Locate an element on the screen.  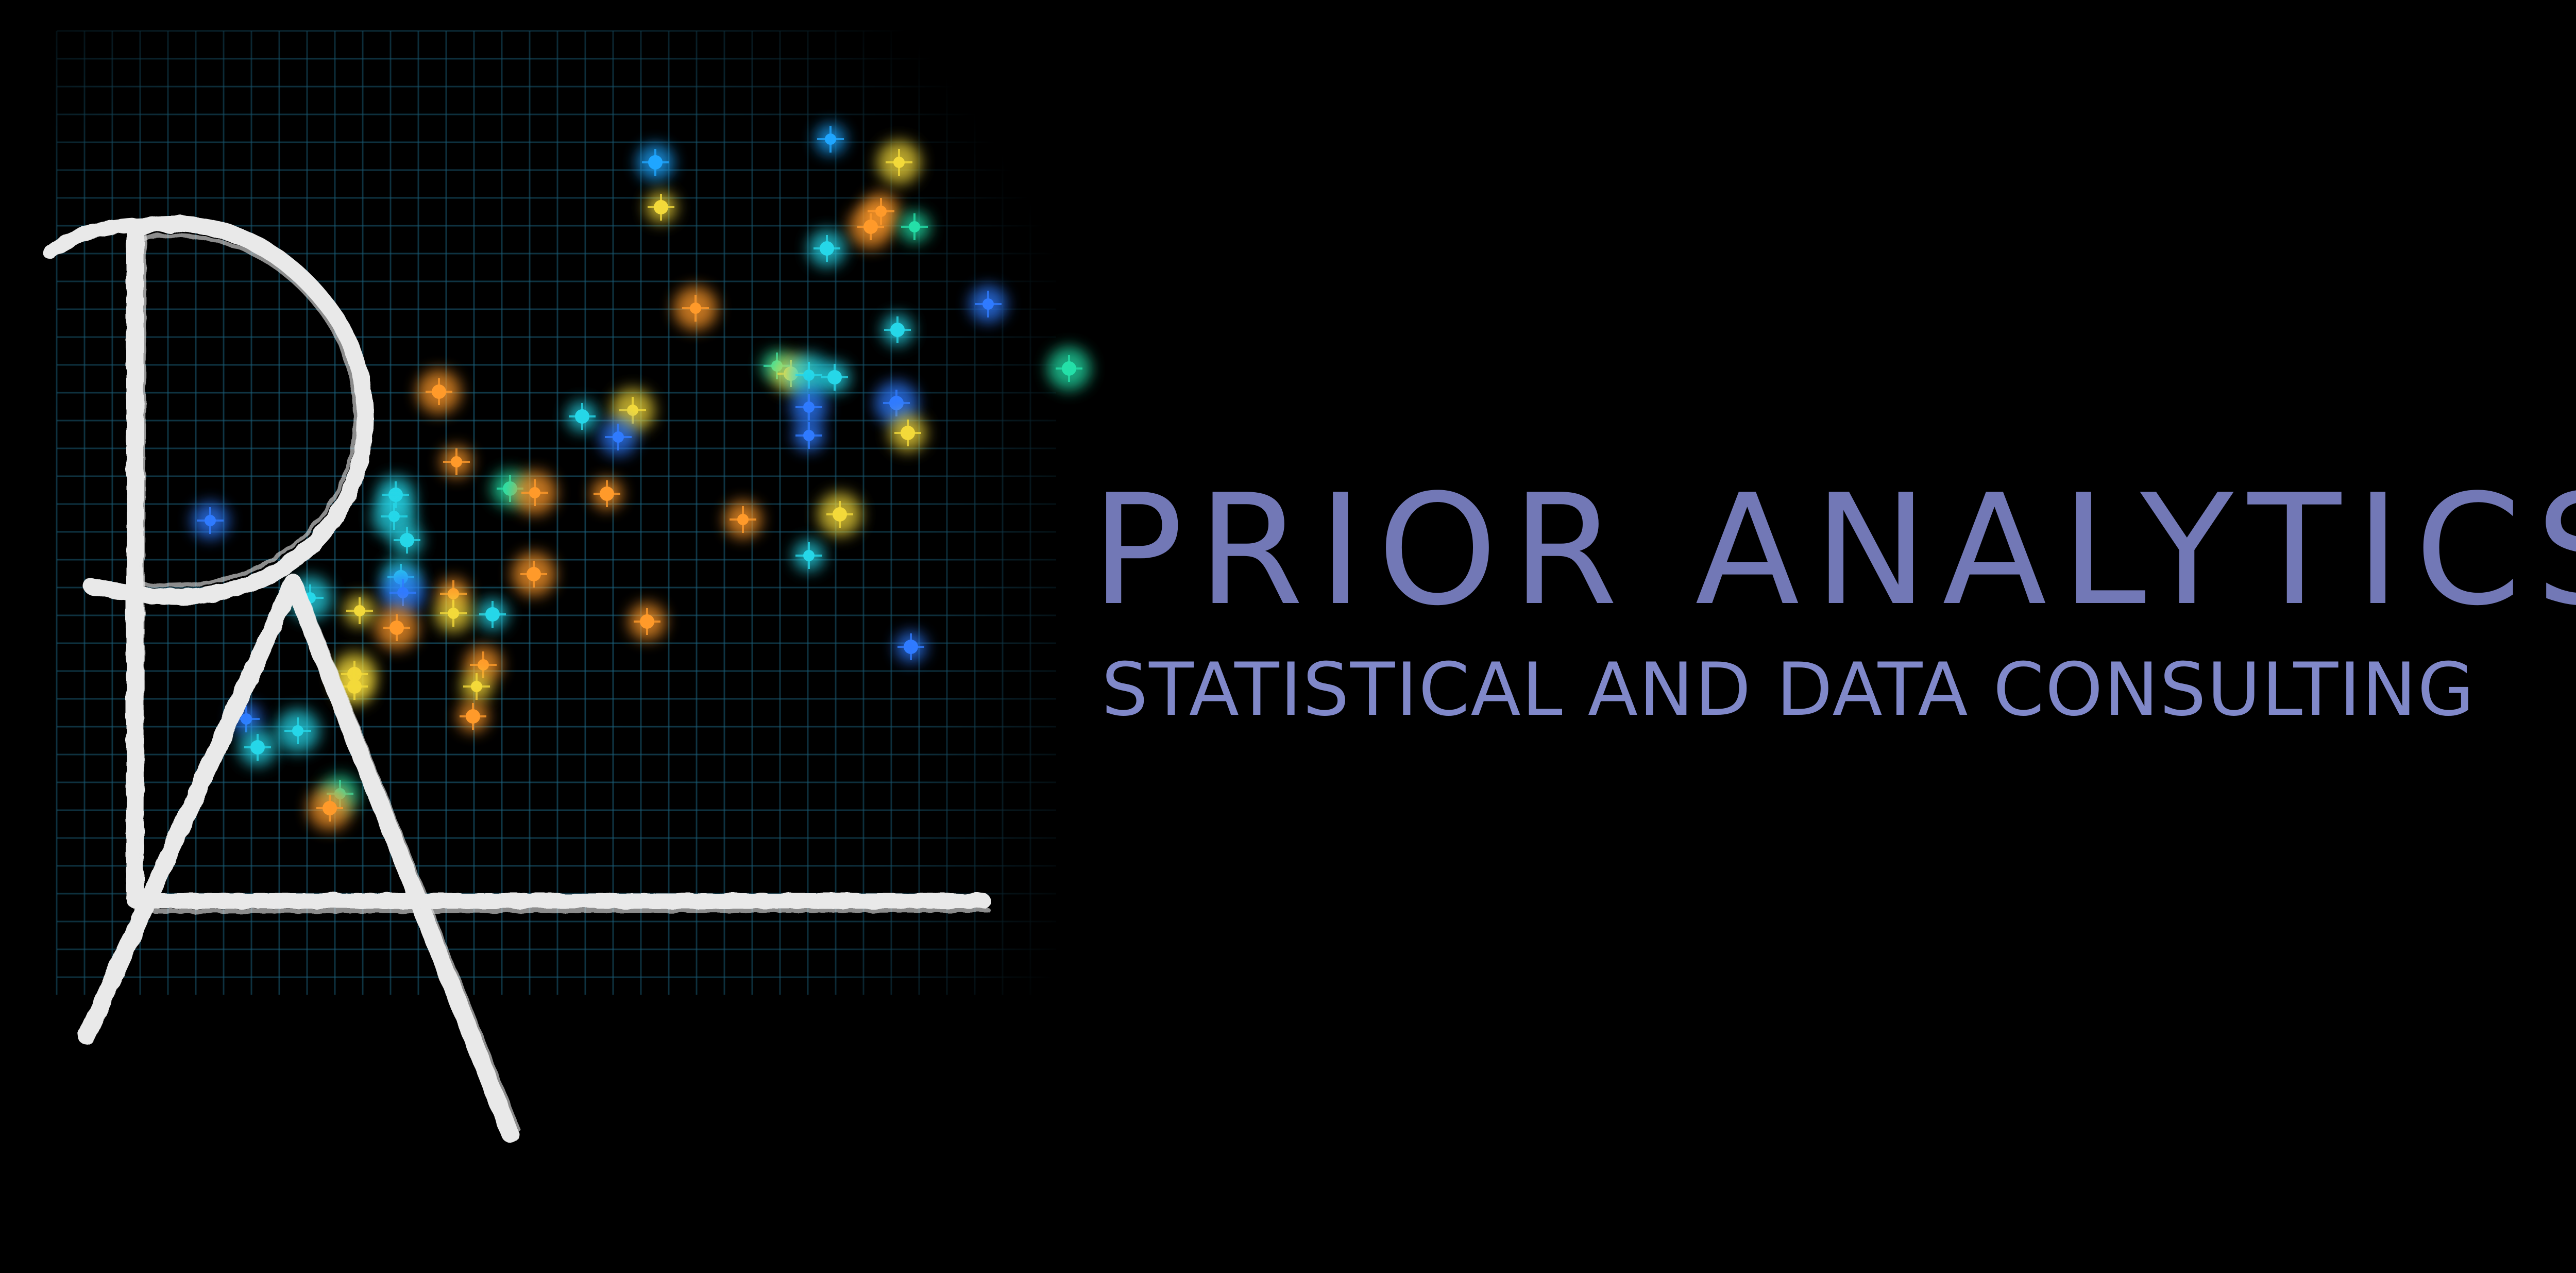
letter-a-right-stroke is located at coordinates (401, 858).